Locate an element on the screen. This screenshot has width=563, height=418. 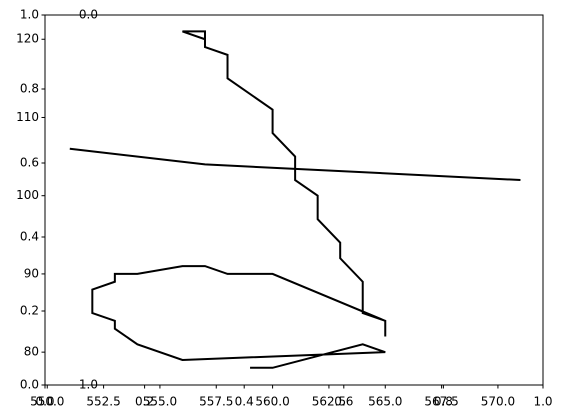
x-tick-label: 550.0 is located at coordinates (47, 402).